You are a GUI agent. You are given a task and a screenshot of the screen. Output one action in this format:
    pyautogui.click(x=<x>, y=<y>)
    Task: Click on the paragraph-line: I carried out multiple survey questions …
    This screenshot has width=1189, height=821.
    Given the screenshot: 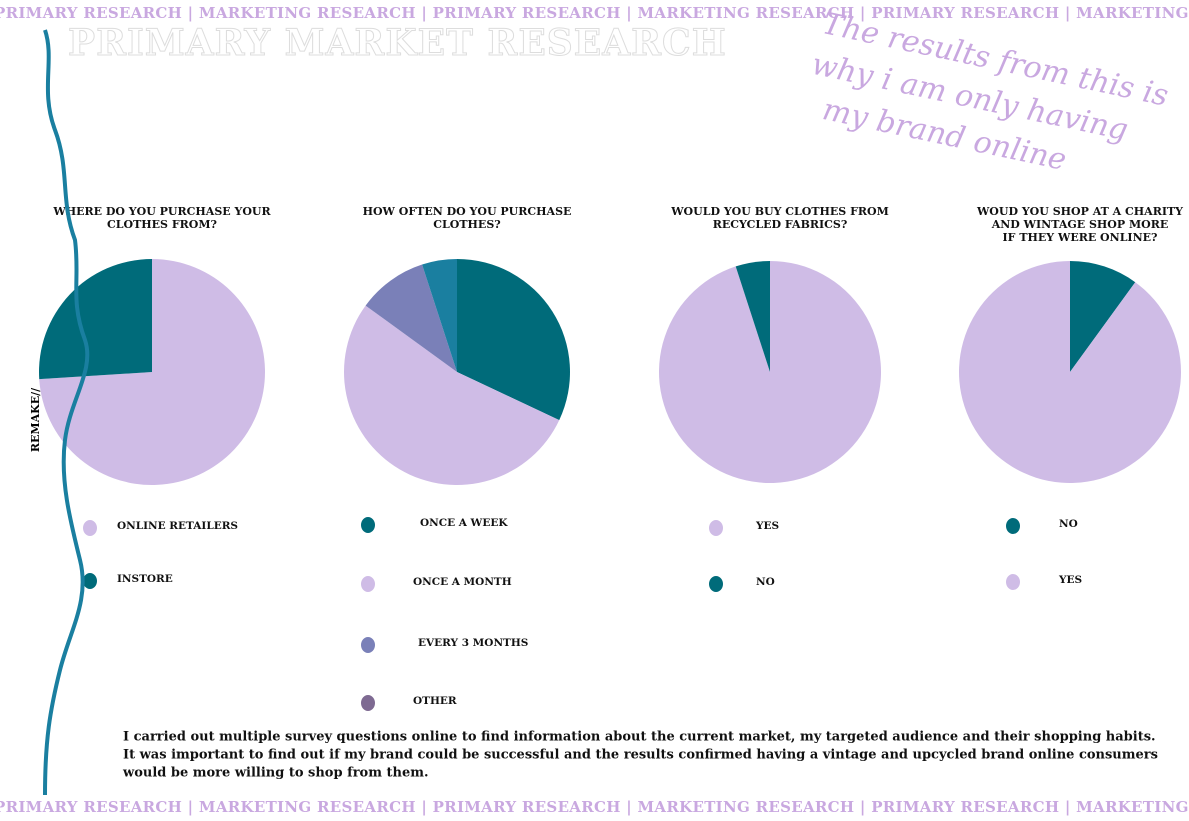 What is the action you would take?
    pyautogui.click(x=639, y=737)
    